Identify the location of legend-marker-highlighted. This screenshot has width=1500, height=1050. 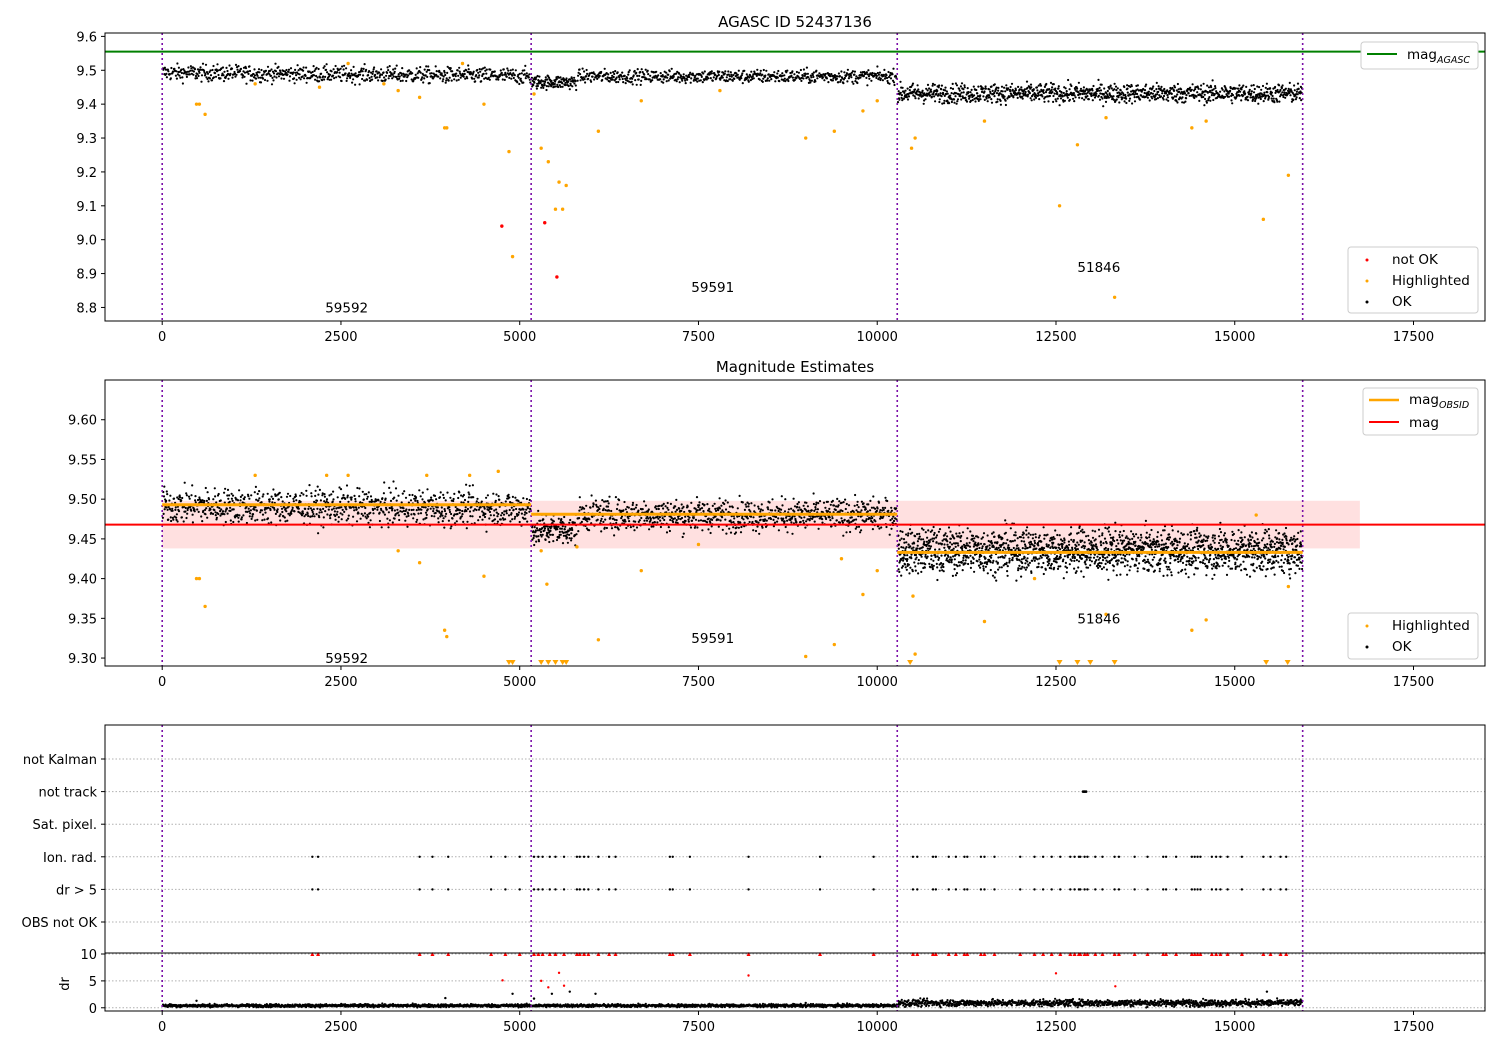
(1367, 281).